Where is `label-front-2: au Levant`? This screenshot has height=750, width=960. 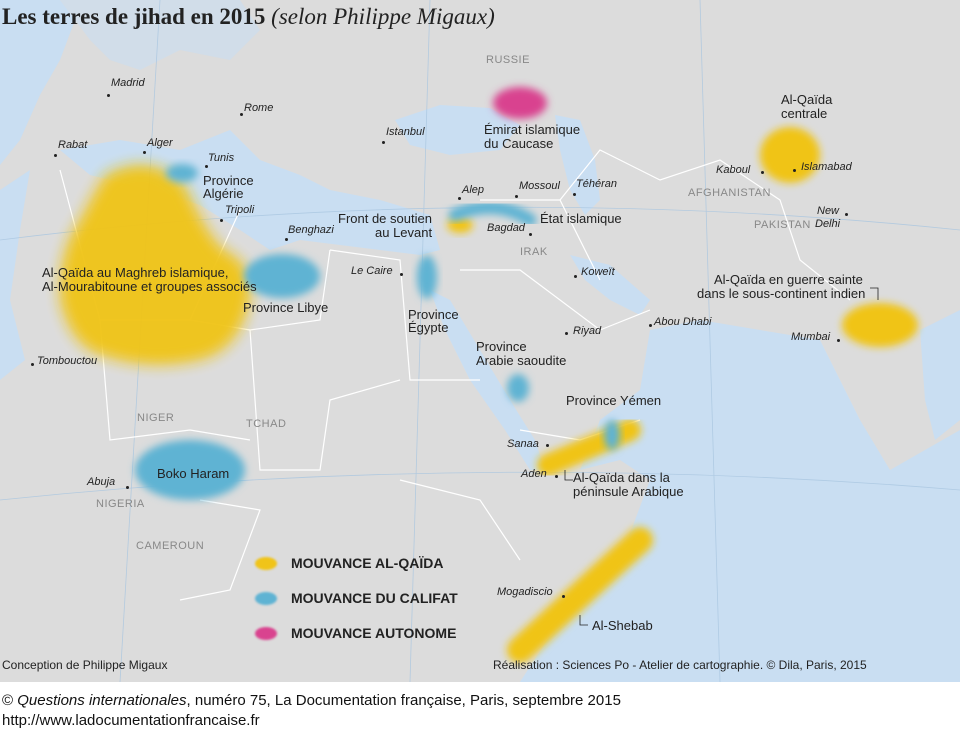
label-front-2: au Levant is located at coordinates (404, 232).